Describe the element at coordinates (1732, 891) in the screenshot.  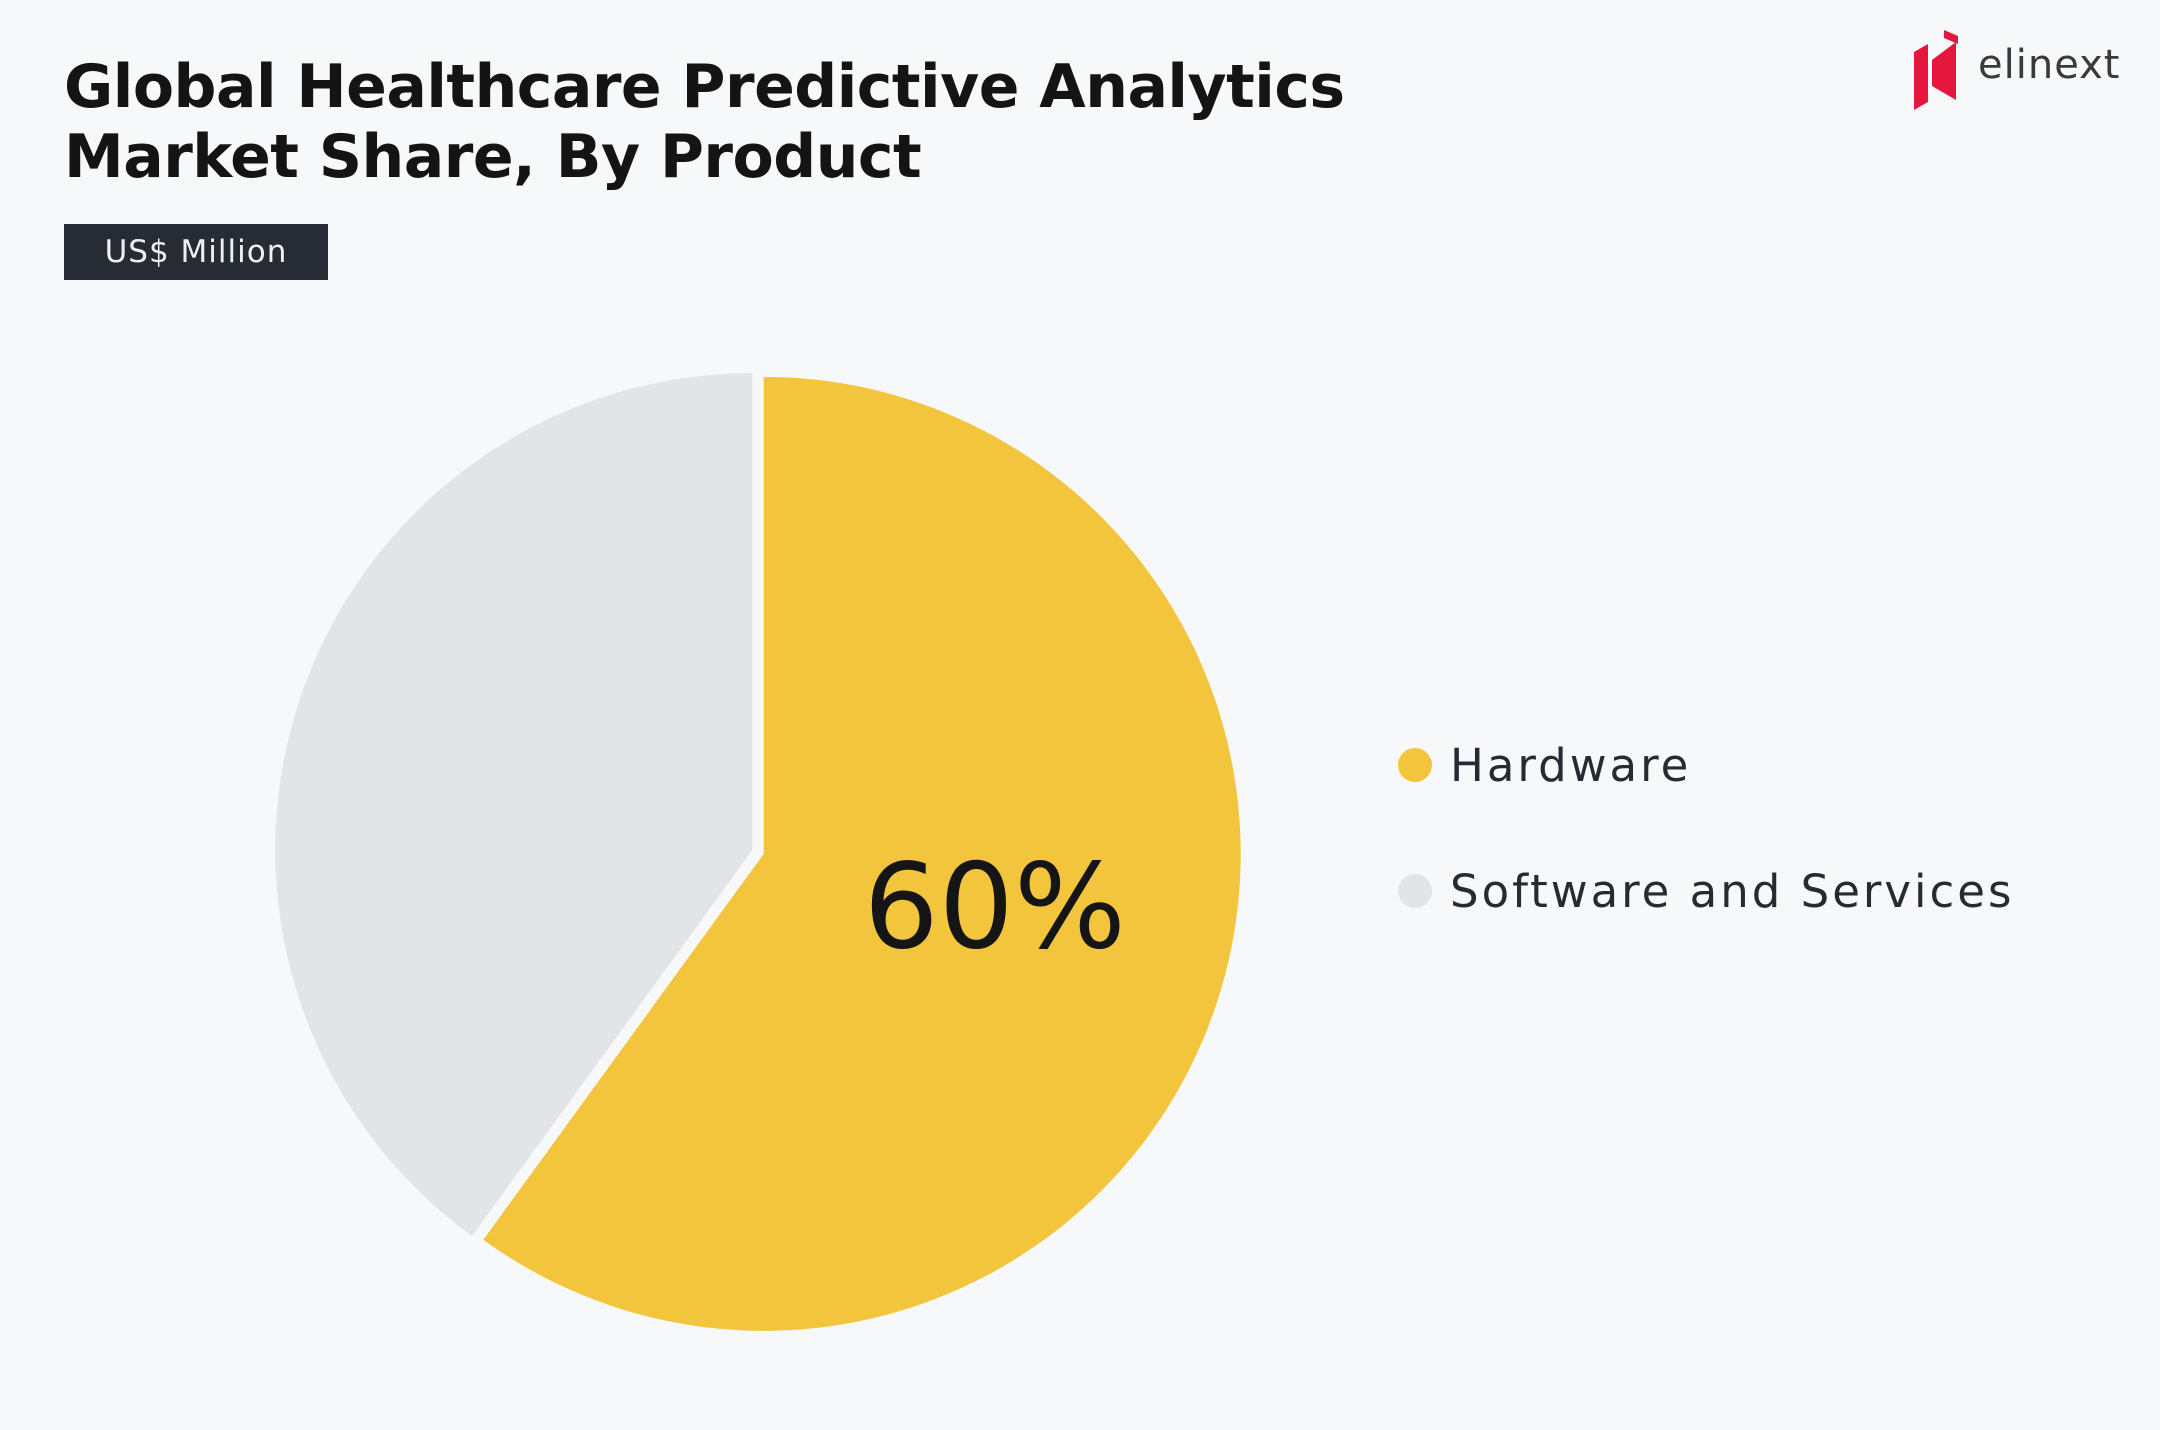
I see `legend-label: Software and Services` at that location.